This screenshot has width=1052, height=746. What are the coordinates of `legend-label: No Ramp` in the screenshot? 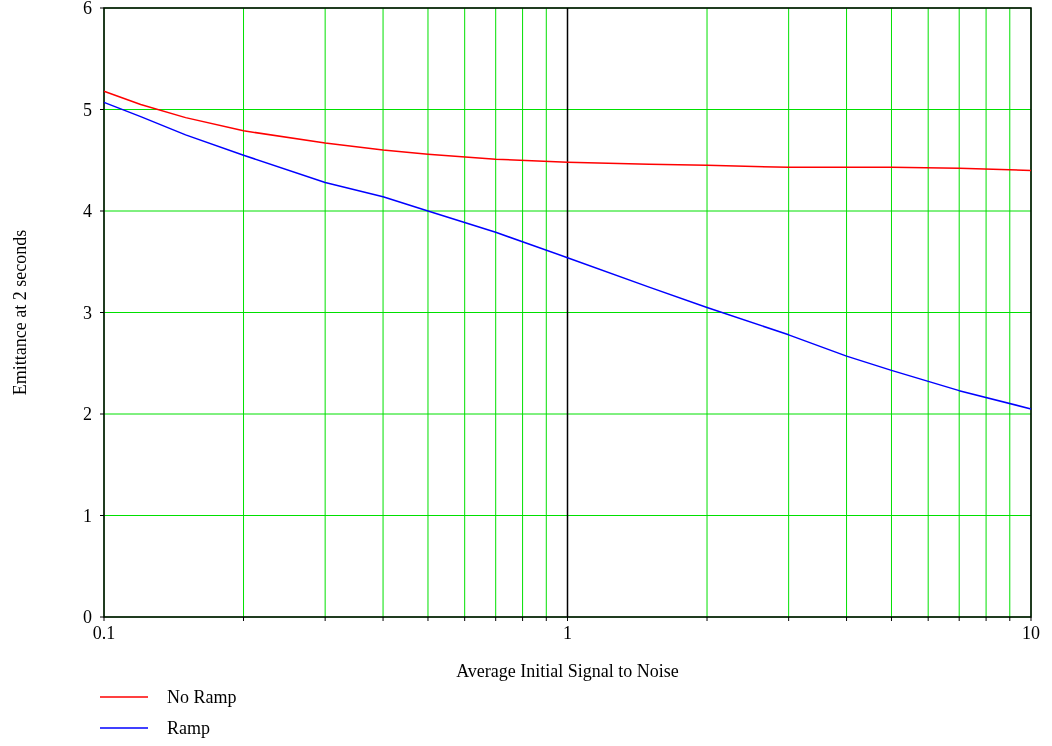 It's located at (202, 697).